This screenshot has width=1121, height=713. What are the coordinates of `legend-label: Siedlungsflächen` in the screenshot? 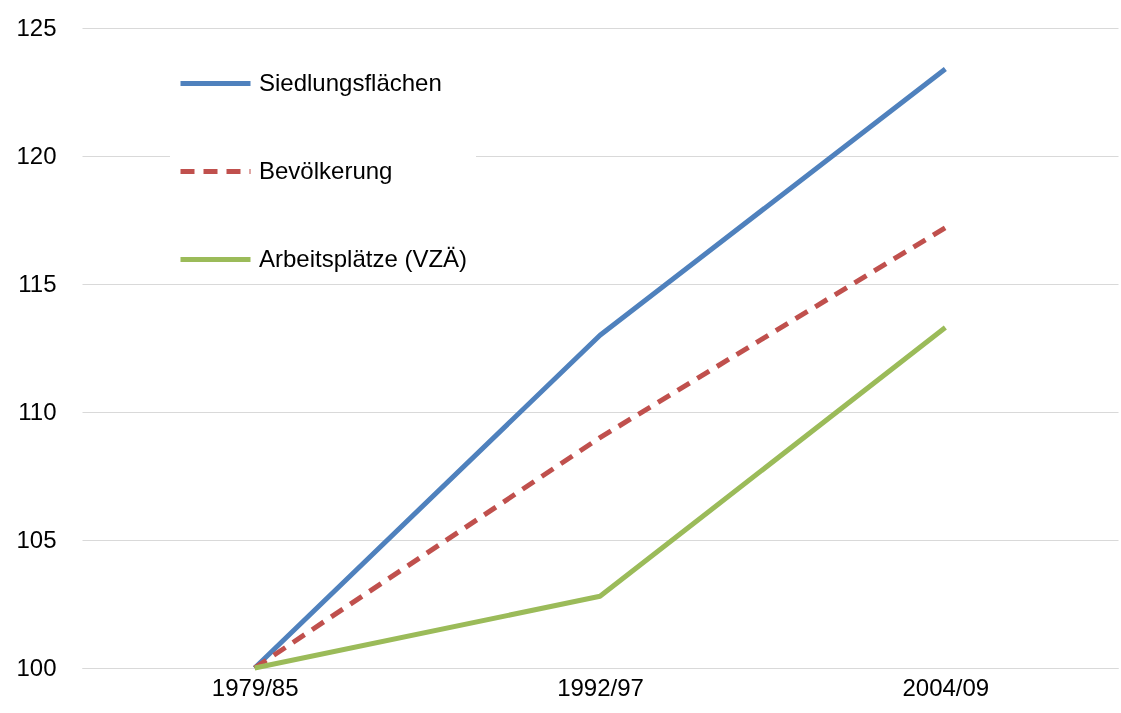 It's located at (350, 82).